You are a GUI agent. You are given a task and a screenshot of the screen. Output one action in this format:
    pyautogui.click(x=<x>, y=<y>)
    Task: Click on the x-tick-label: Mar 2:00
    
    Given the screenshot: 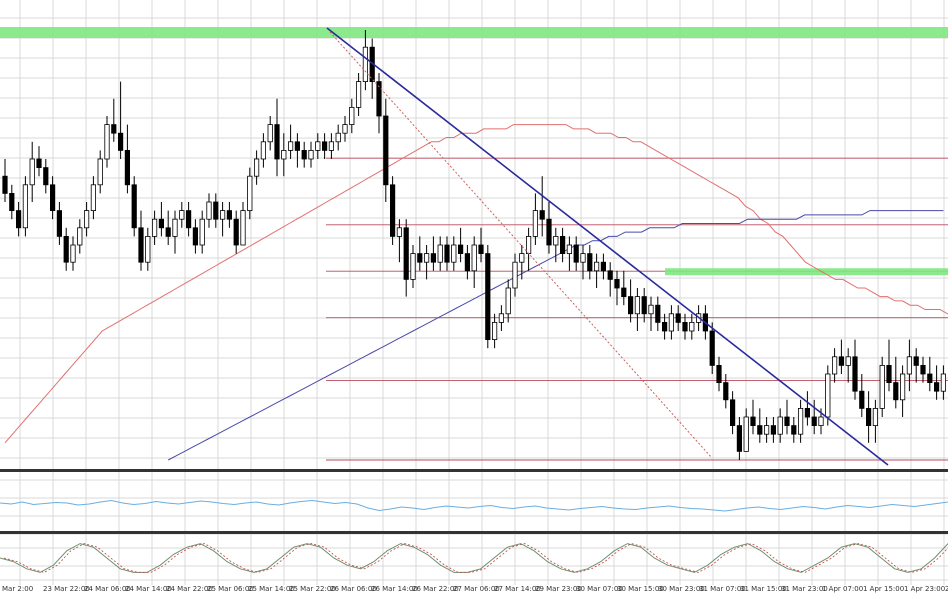 What is the action you would take?
    pyautogui.click(x=17, y=589)
    